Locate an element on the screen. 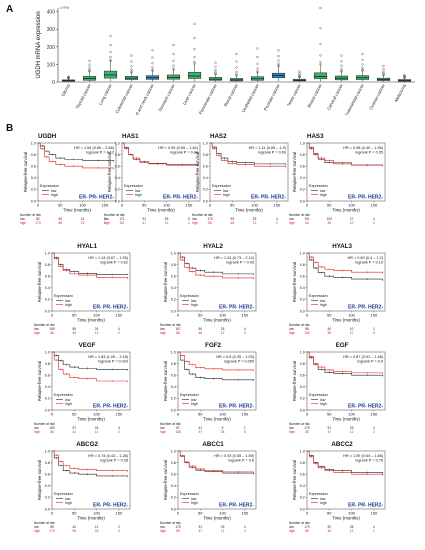  x-tick-label: 0 is located at coordinates (52, 315).